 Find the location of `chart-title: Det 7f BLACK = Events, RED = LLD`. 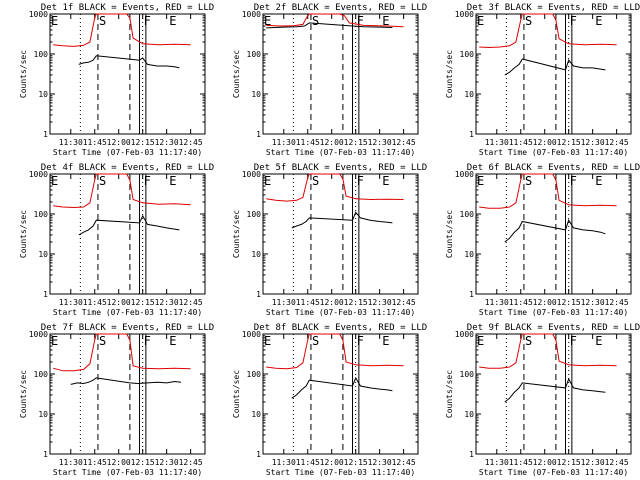

chart-title: Det 7f BLACK = Events, RED = LLD is located at coordinates (127, 328).